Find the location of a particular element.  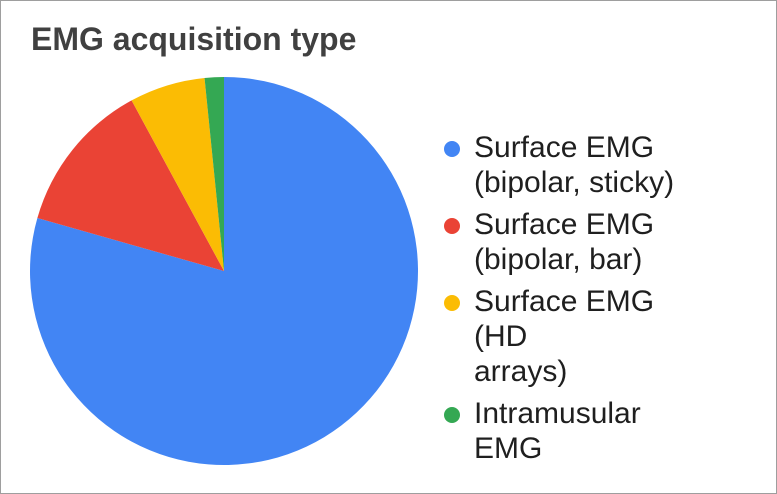

chart-title: EMG acquisition type is located at coordinates (194, 39).